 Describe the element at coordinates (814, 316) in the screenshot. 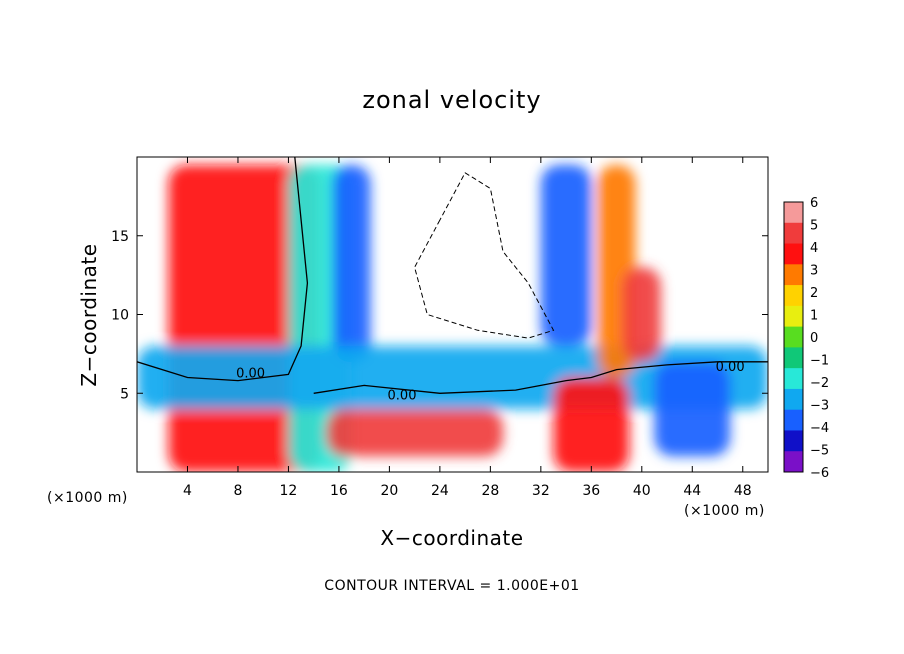

I see `colorbar-label: 1` at that location.